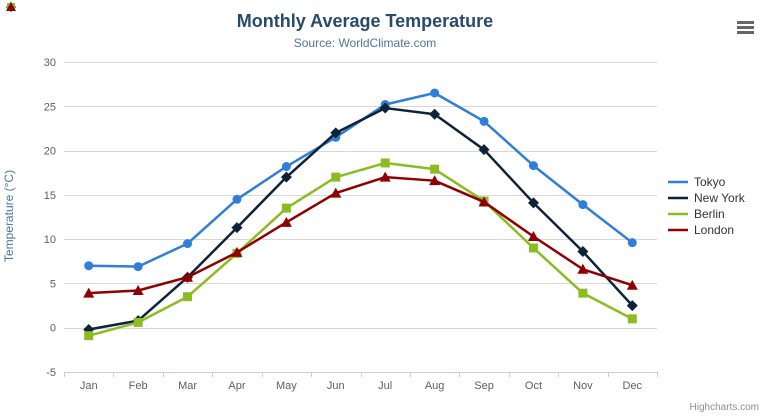 The width and height of the screenshot is (769, 416). Describe the element at coordinates (53, 329) in the screenshot. I see `y-axis-tick-label: 0` at that location.